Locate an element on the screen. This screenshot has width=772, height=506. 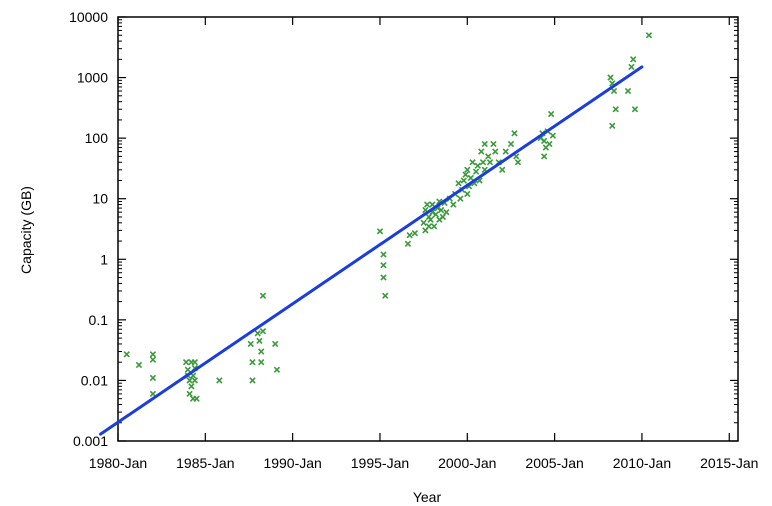
x-axis-label: Year is located at coordinates (427, 497).